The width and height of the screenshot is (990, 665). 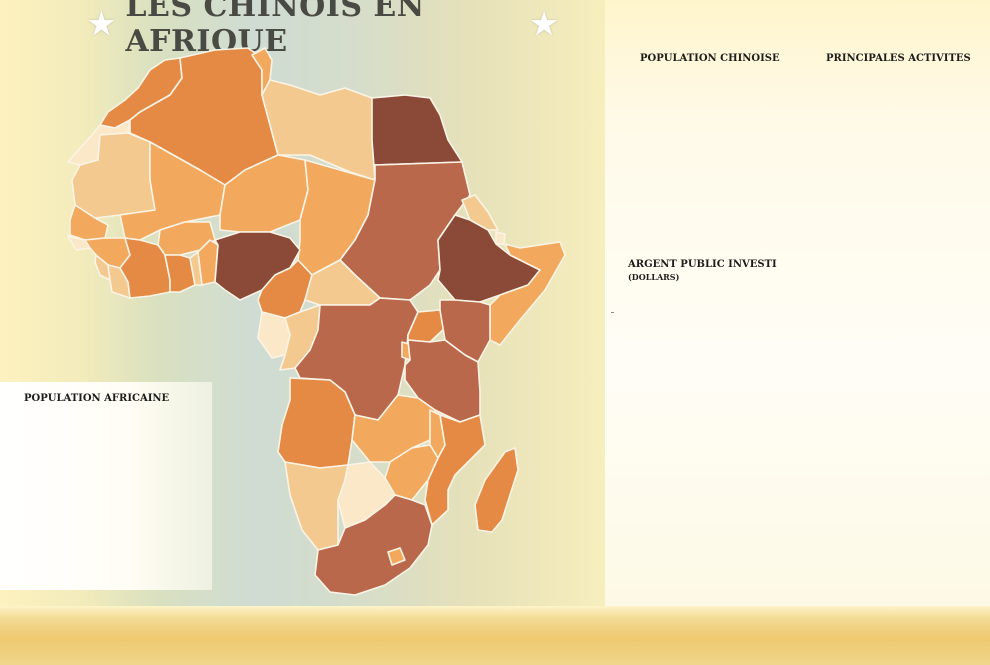 What do you see at coordinates (97, 398) in the screenshot?
I see `label-population-africaine: POPULATION AFRICAINE` at bounding box center [97, 398].